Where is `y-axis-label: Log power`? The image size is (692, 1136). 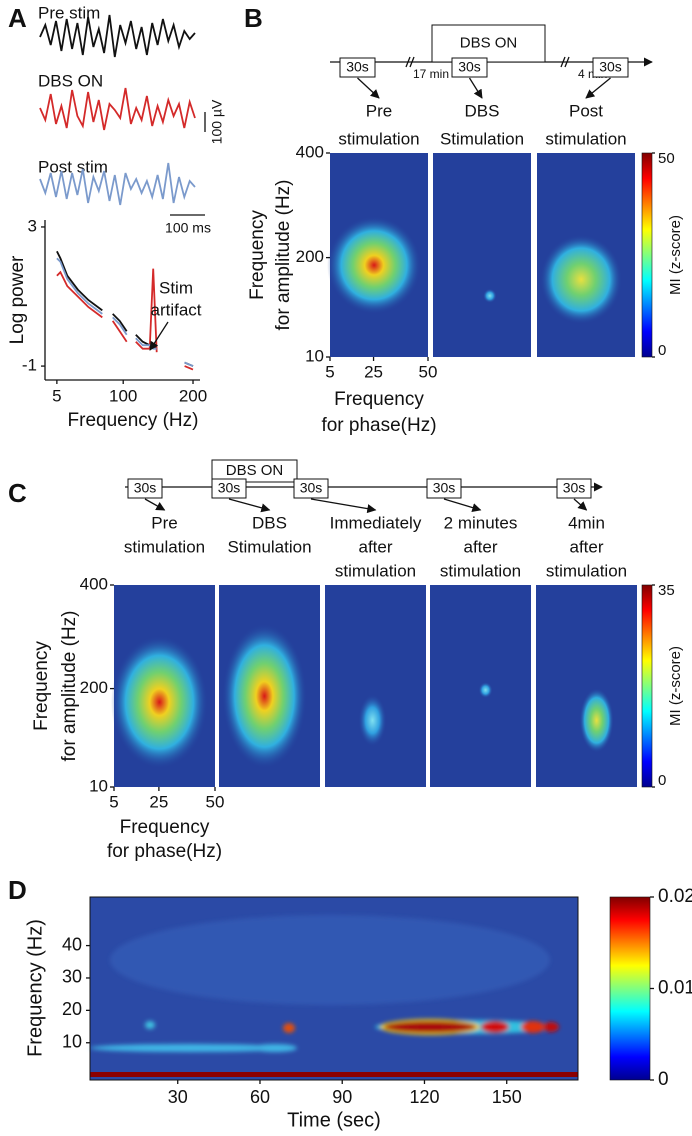 y-axis-label: Log power is located at coordinates (17, 299).